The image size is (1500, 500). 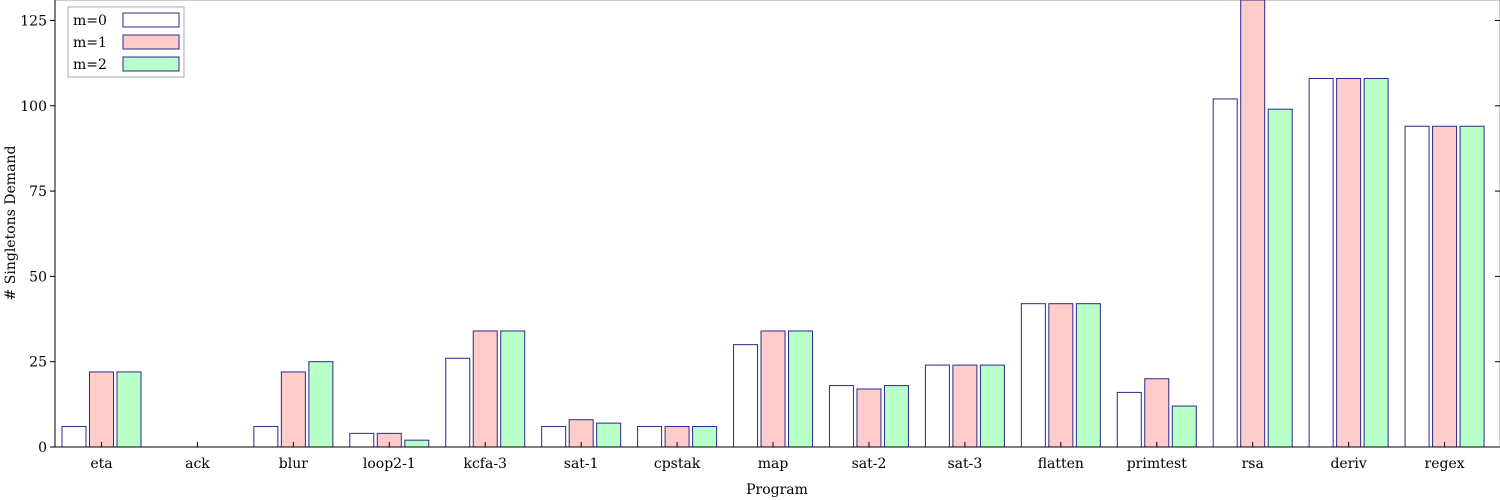 I want to click on y-tick-label: 125, so click(x=33, y=21).